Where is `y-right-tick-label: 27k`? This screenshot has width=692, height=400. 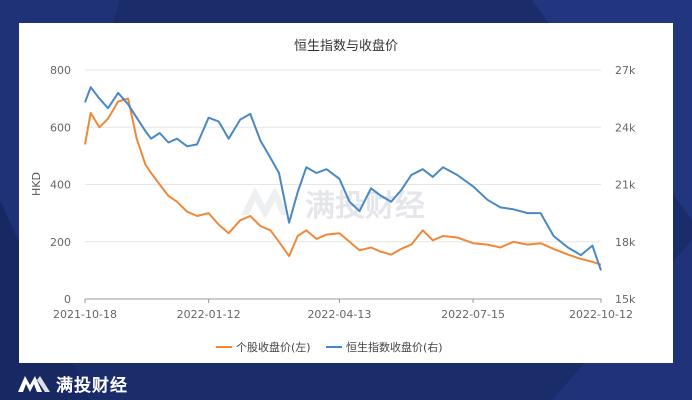
y-right-tick-label: 27k is located at coordinates (625, 70).